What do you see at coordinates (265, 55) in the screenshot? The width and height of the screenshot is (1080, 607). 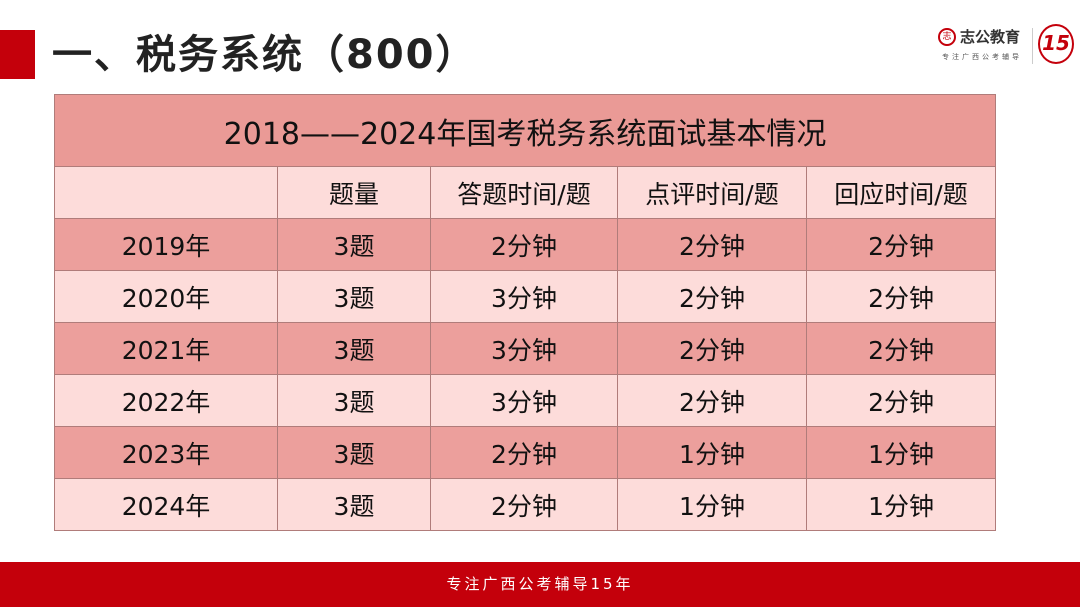 I see `page-title: 一、税务系统（800）` at bounding box center [265, 55].